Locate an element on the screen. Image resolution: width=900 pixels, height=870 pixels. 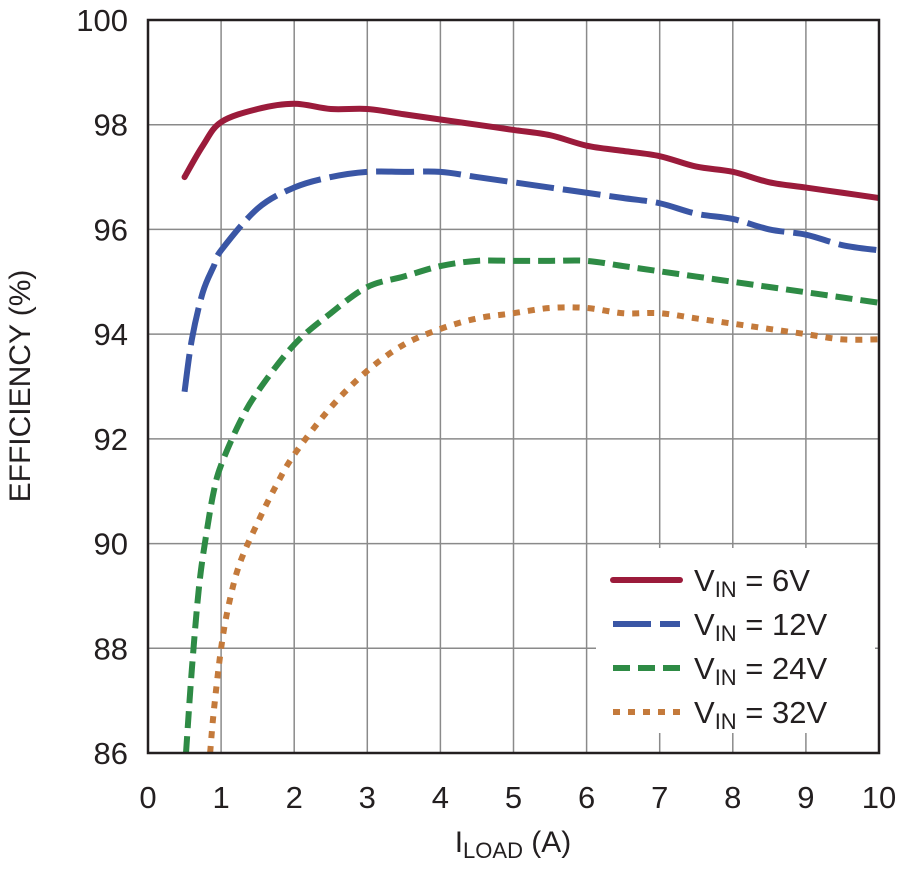
y-tick-labels: 86 88 90 92 94 96 98 100 is located at coordinates (102, 387).